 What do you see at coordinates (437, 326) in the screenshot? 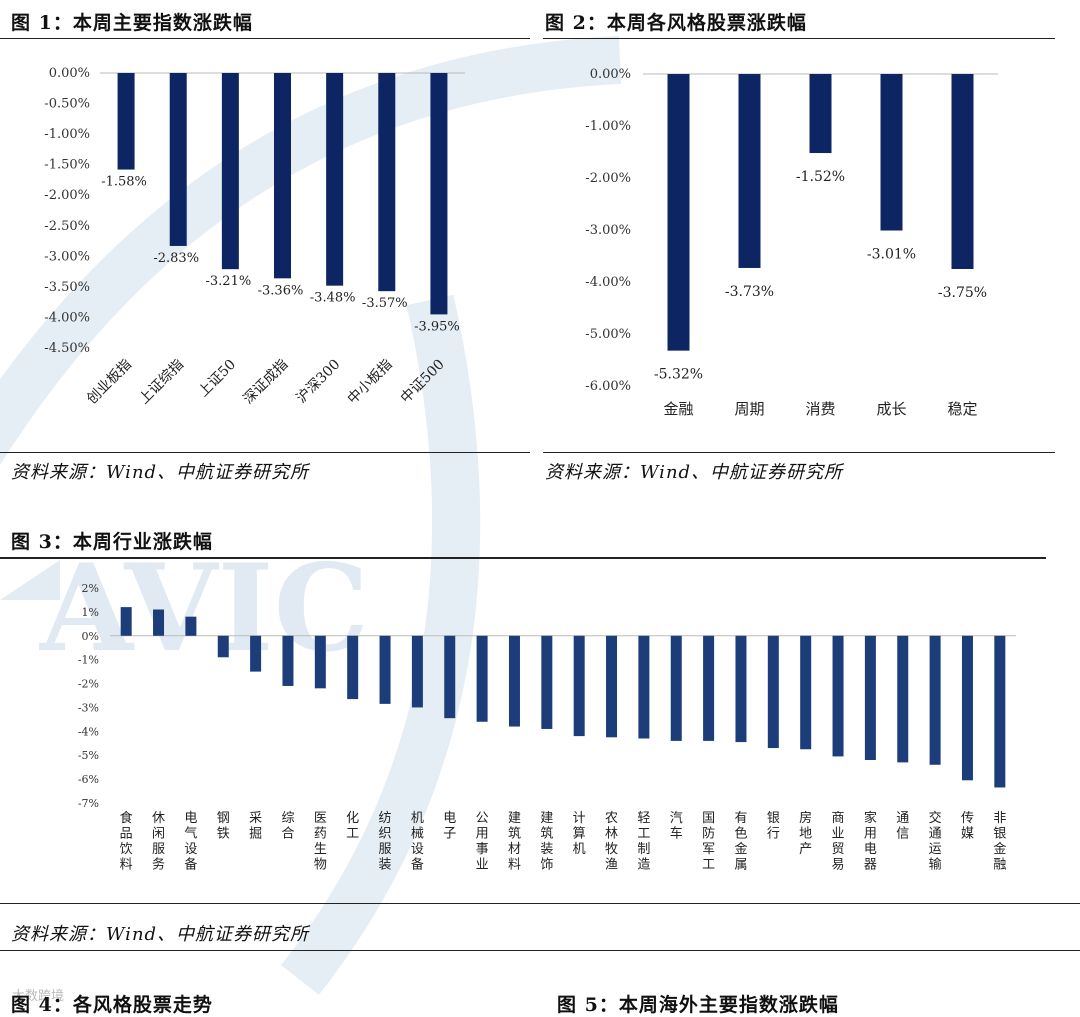
I see `fig1-data-label: -3.95%` at bounding box center [437, 326].